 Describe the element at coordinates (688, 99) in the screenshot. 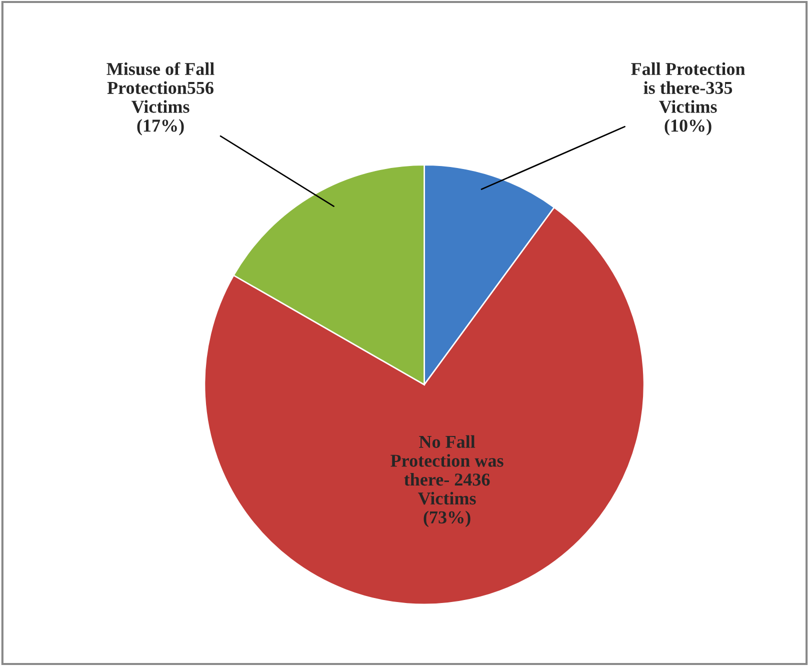

I see `slice-label: Fall Protection is there-335 Victims (10%)` at that location.